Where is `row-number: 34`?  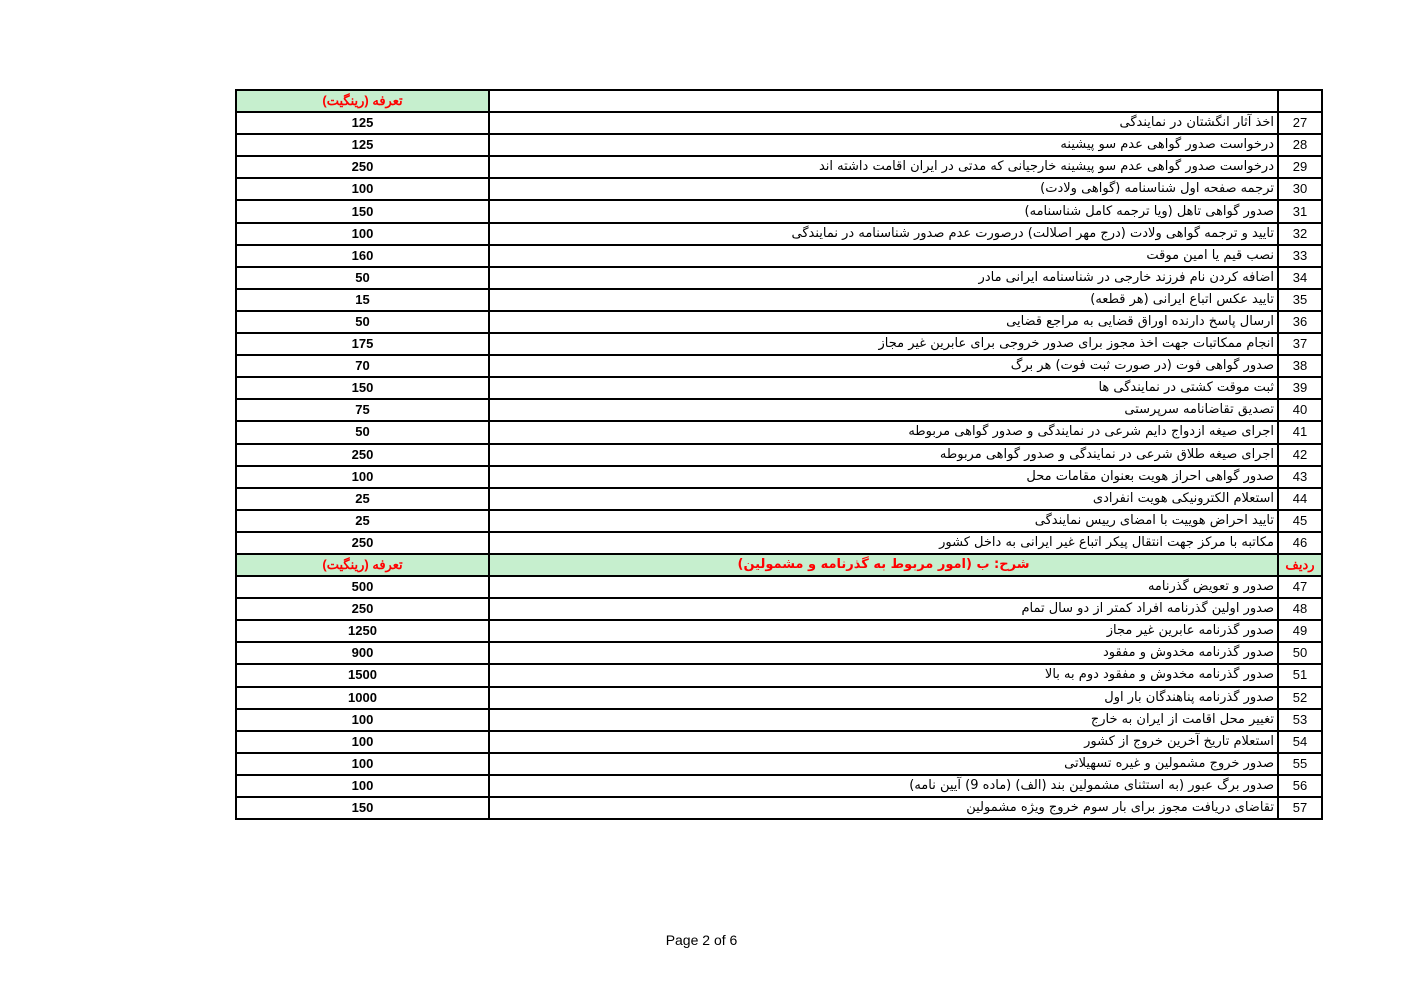
row-number: 34 is located at coordinates (1300, 277).